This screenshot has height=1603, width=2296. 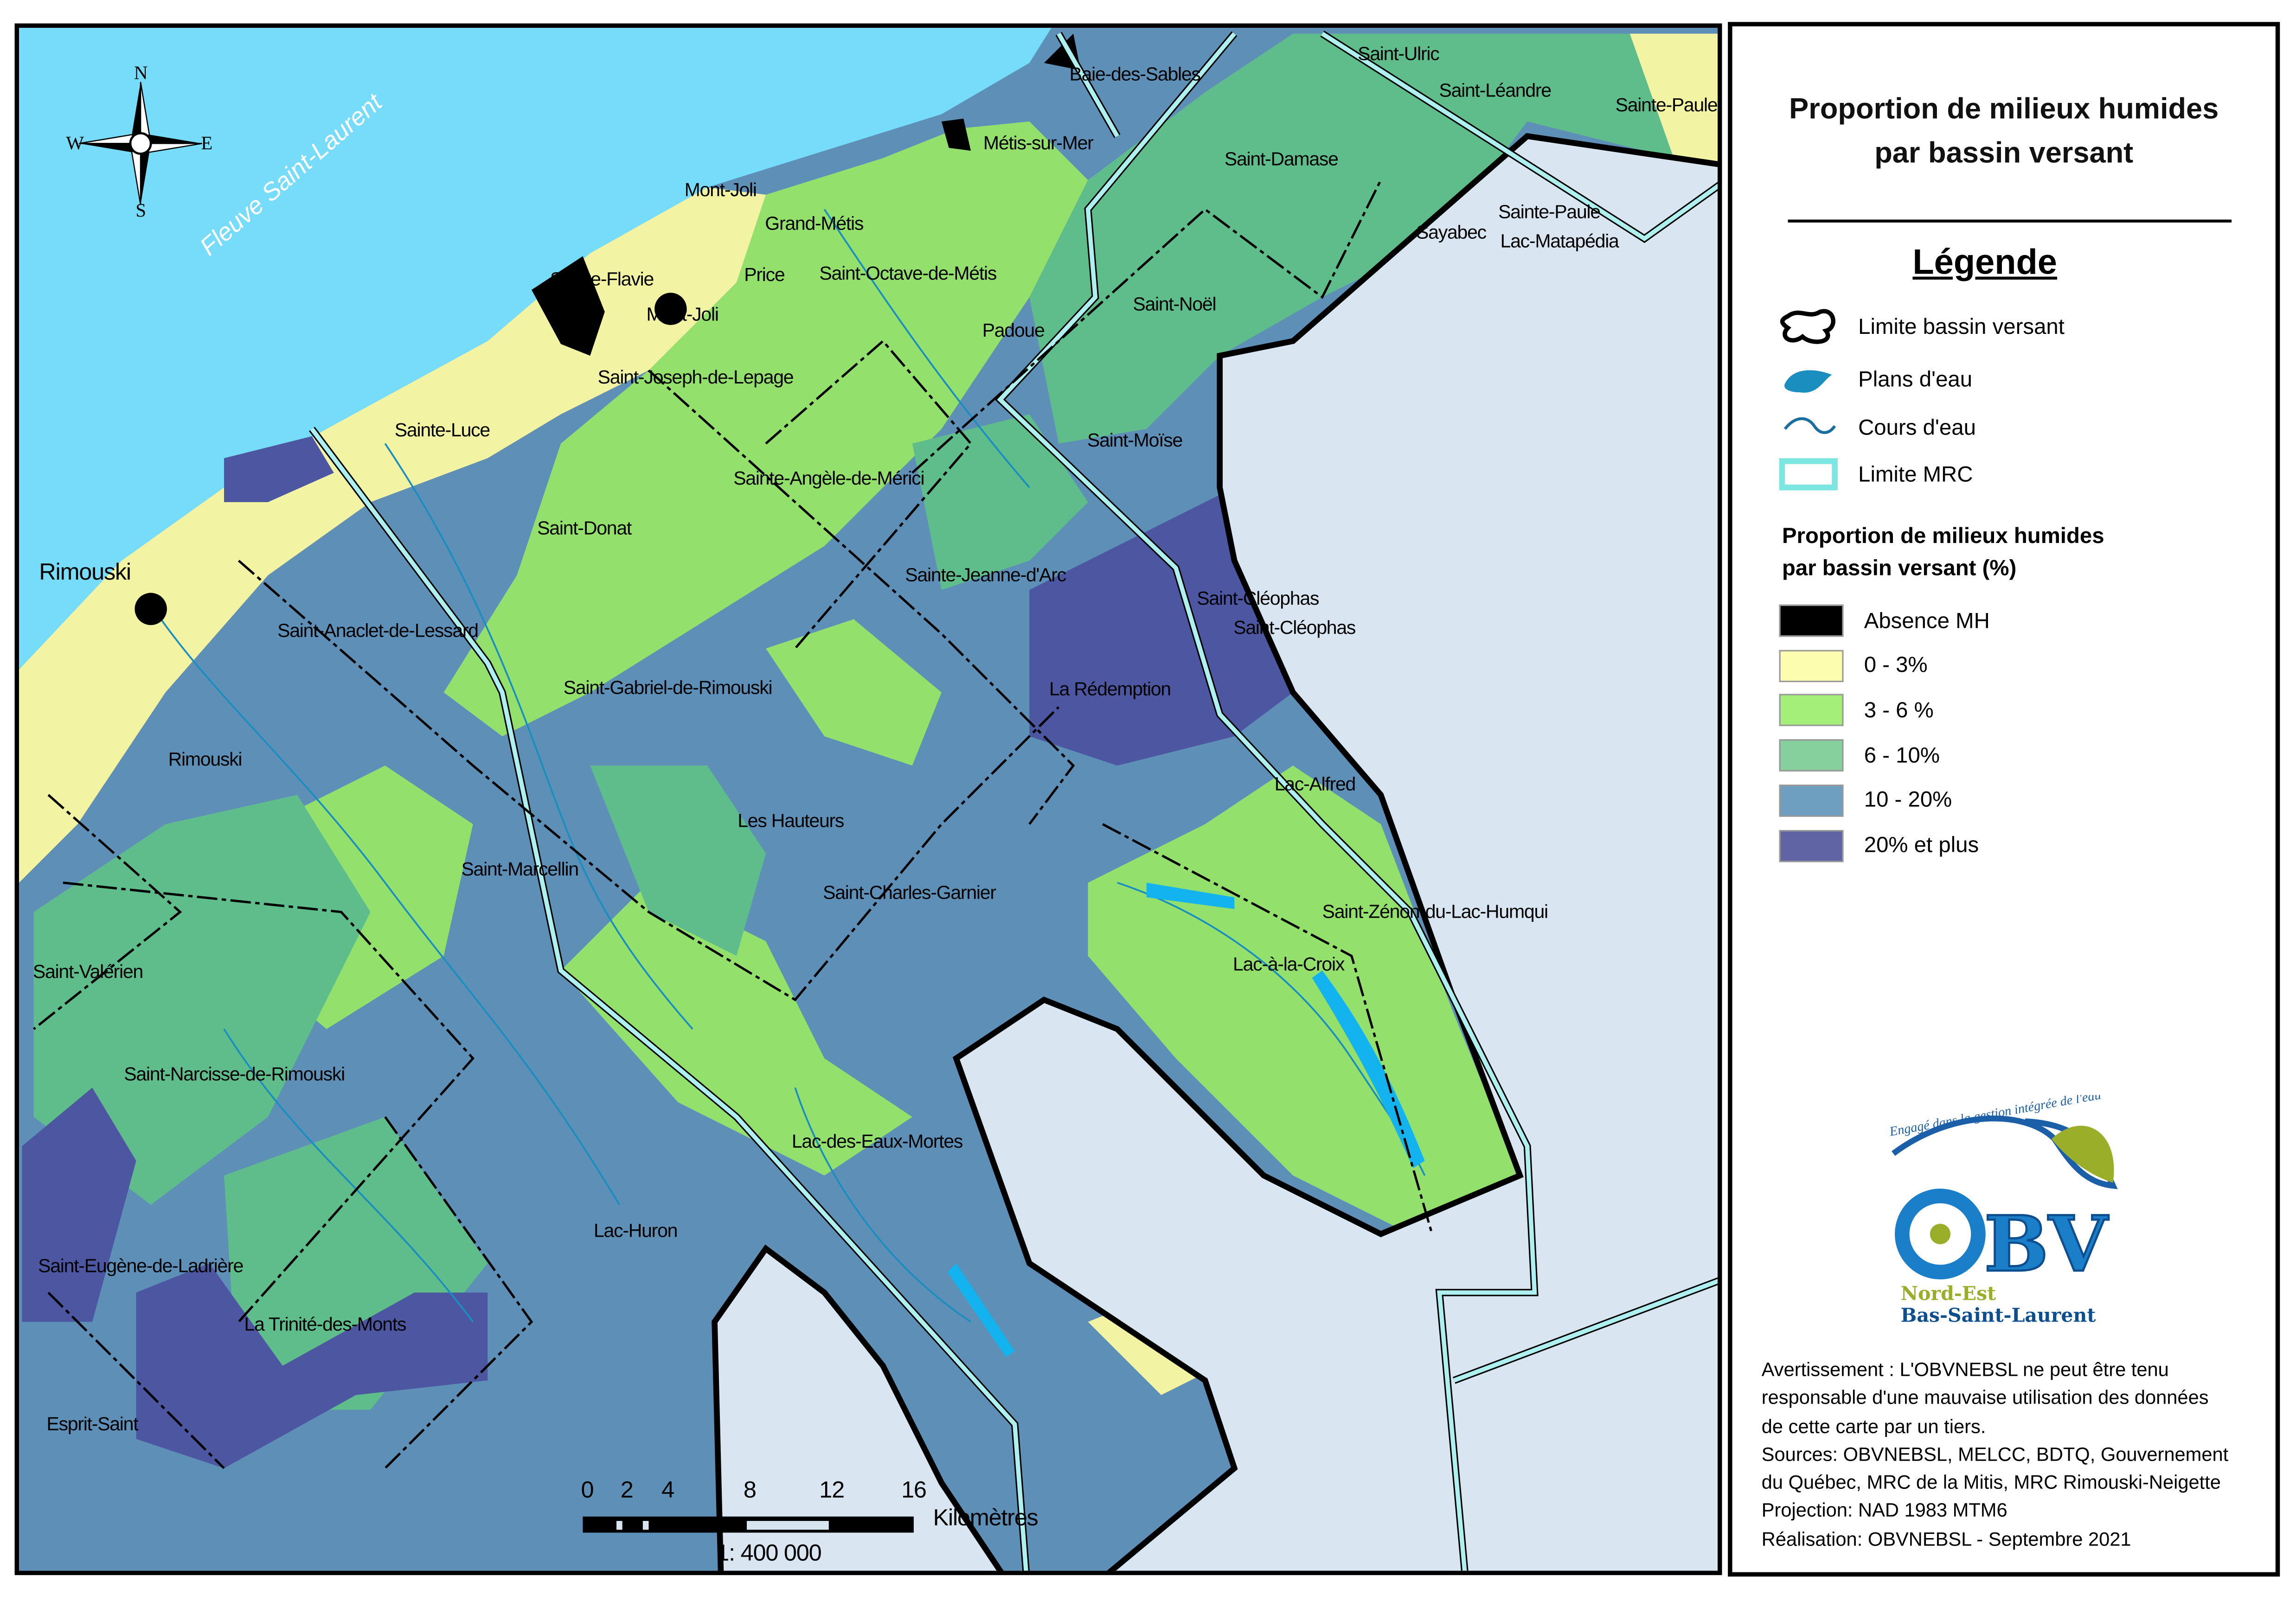 I want to click on legend-label: Limite MRC, so click(x=1915, y=474).